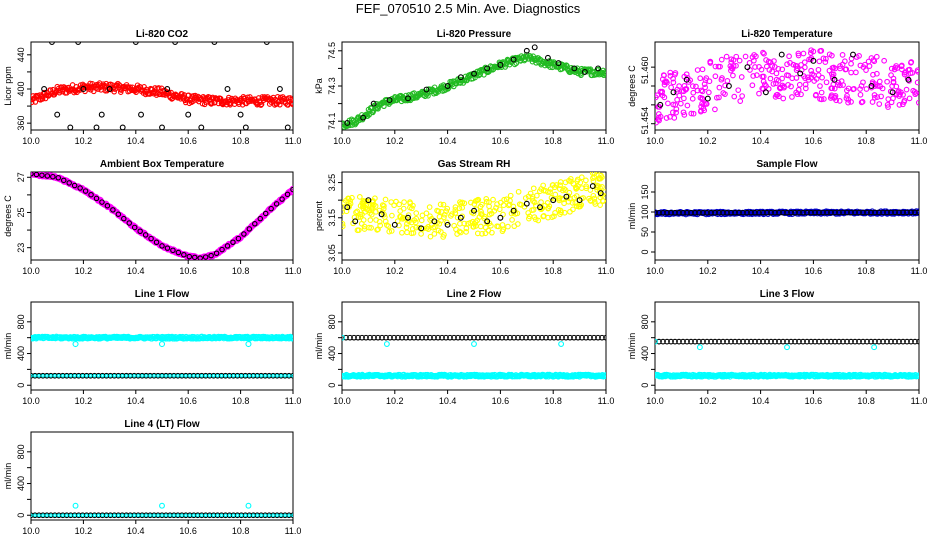  Describe the element at coordinates (293, 401) in the screenshot. I see `x-tick-label: 11.0` at that location.